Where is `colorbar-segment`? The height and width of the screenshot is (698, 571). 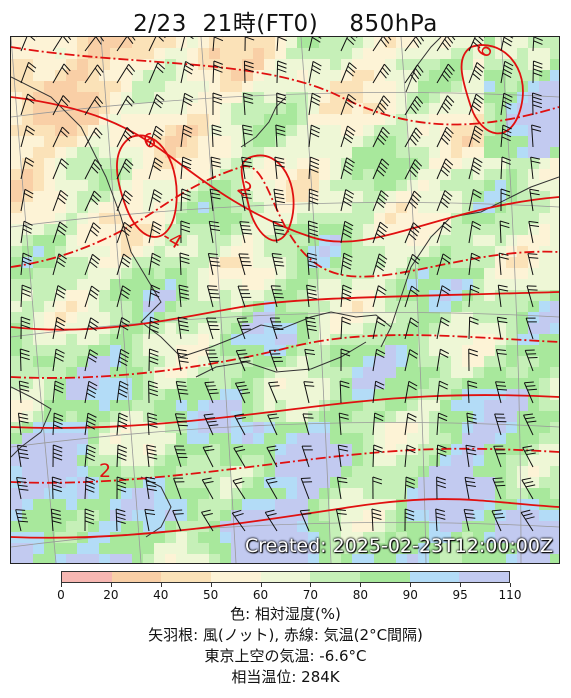 colorbar-segment is located at coordinates (384, 577).